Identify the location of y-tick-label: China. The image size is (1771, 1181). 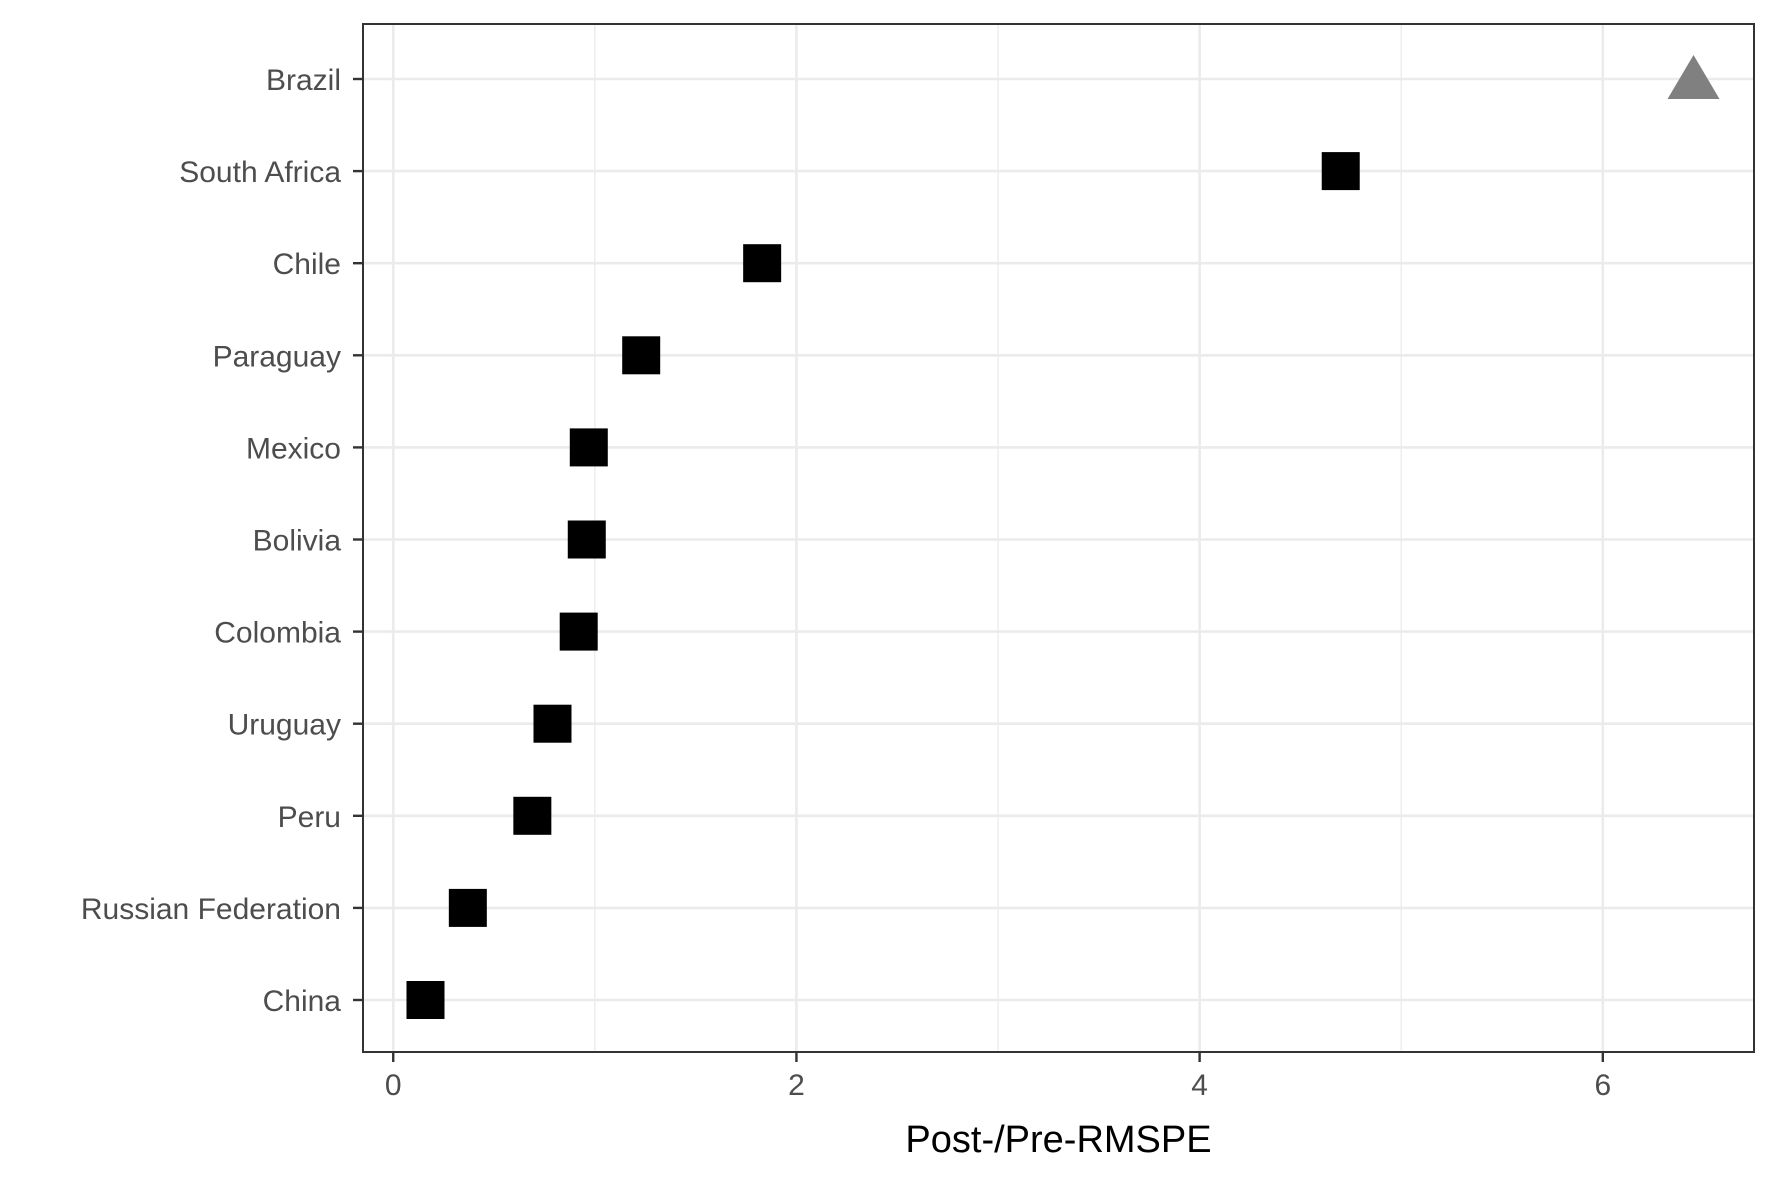
(302, 1001).